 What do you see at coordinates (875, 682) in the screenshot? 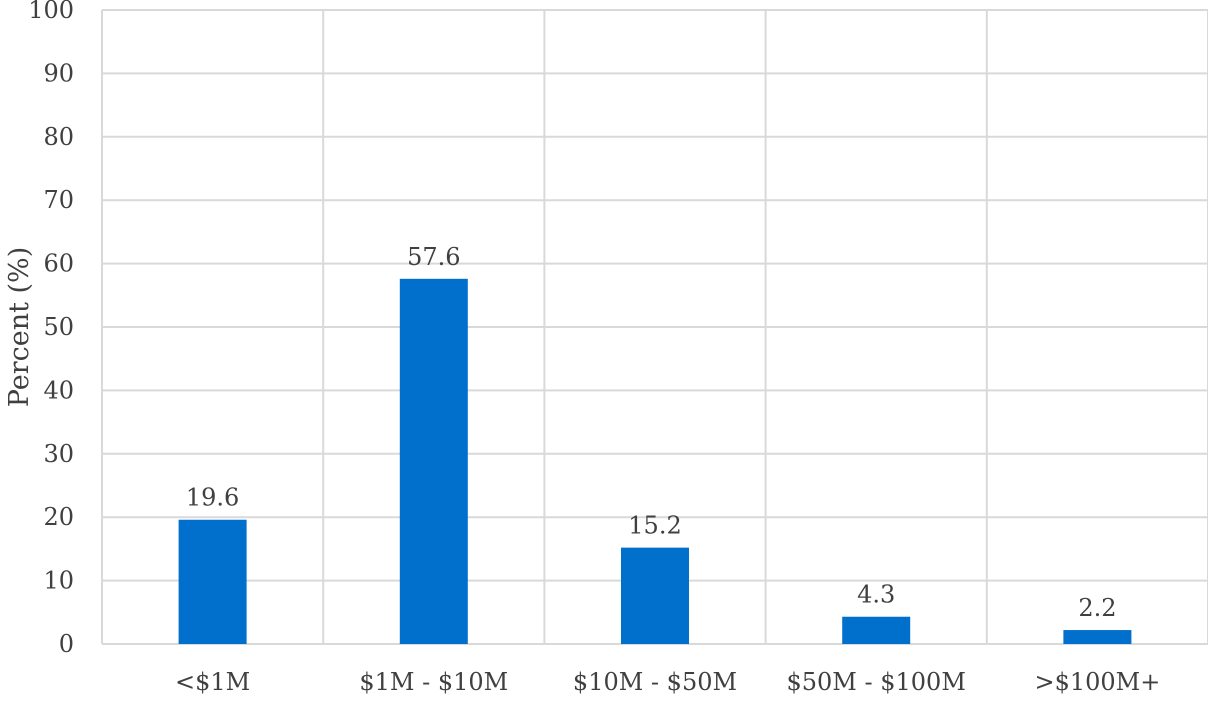
I see `x-category-label: $50M - $100M` at bounding box center [875, 682].